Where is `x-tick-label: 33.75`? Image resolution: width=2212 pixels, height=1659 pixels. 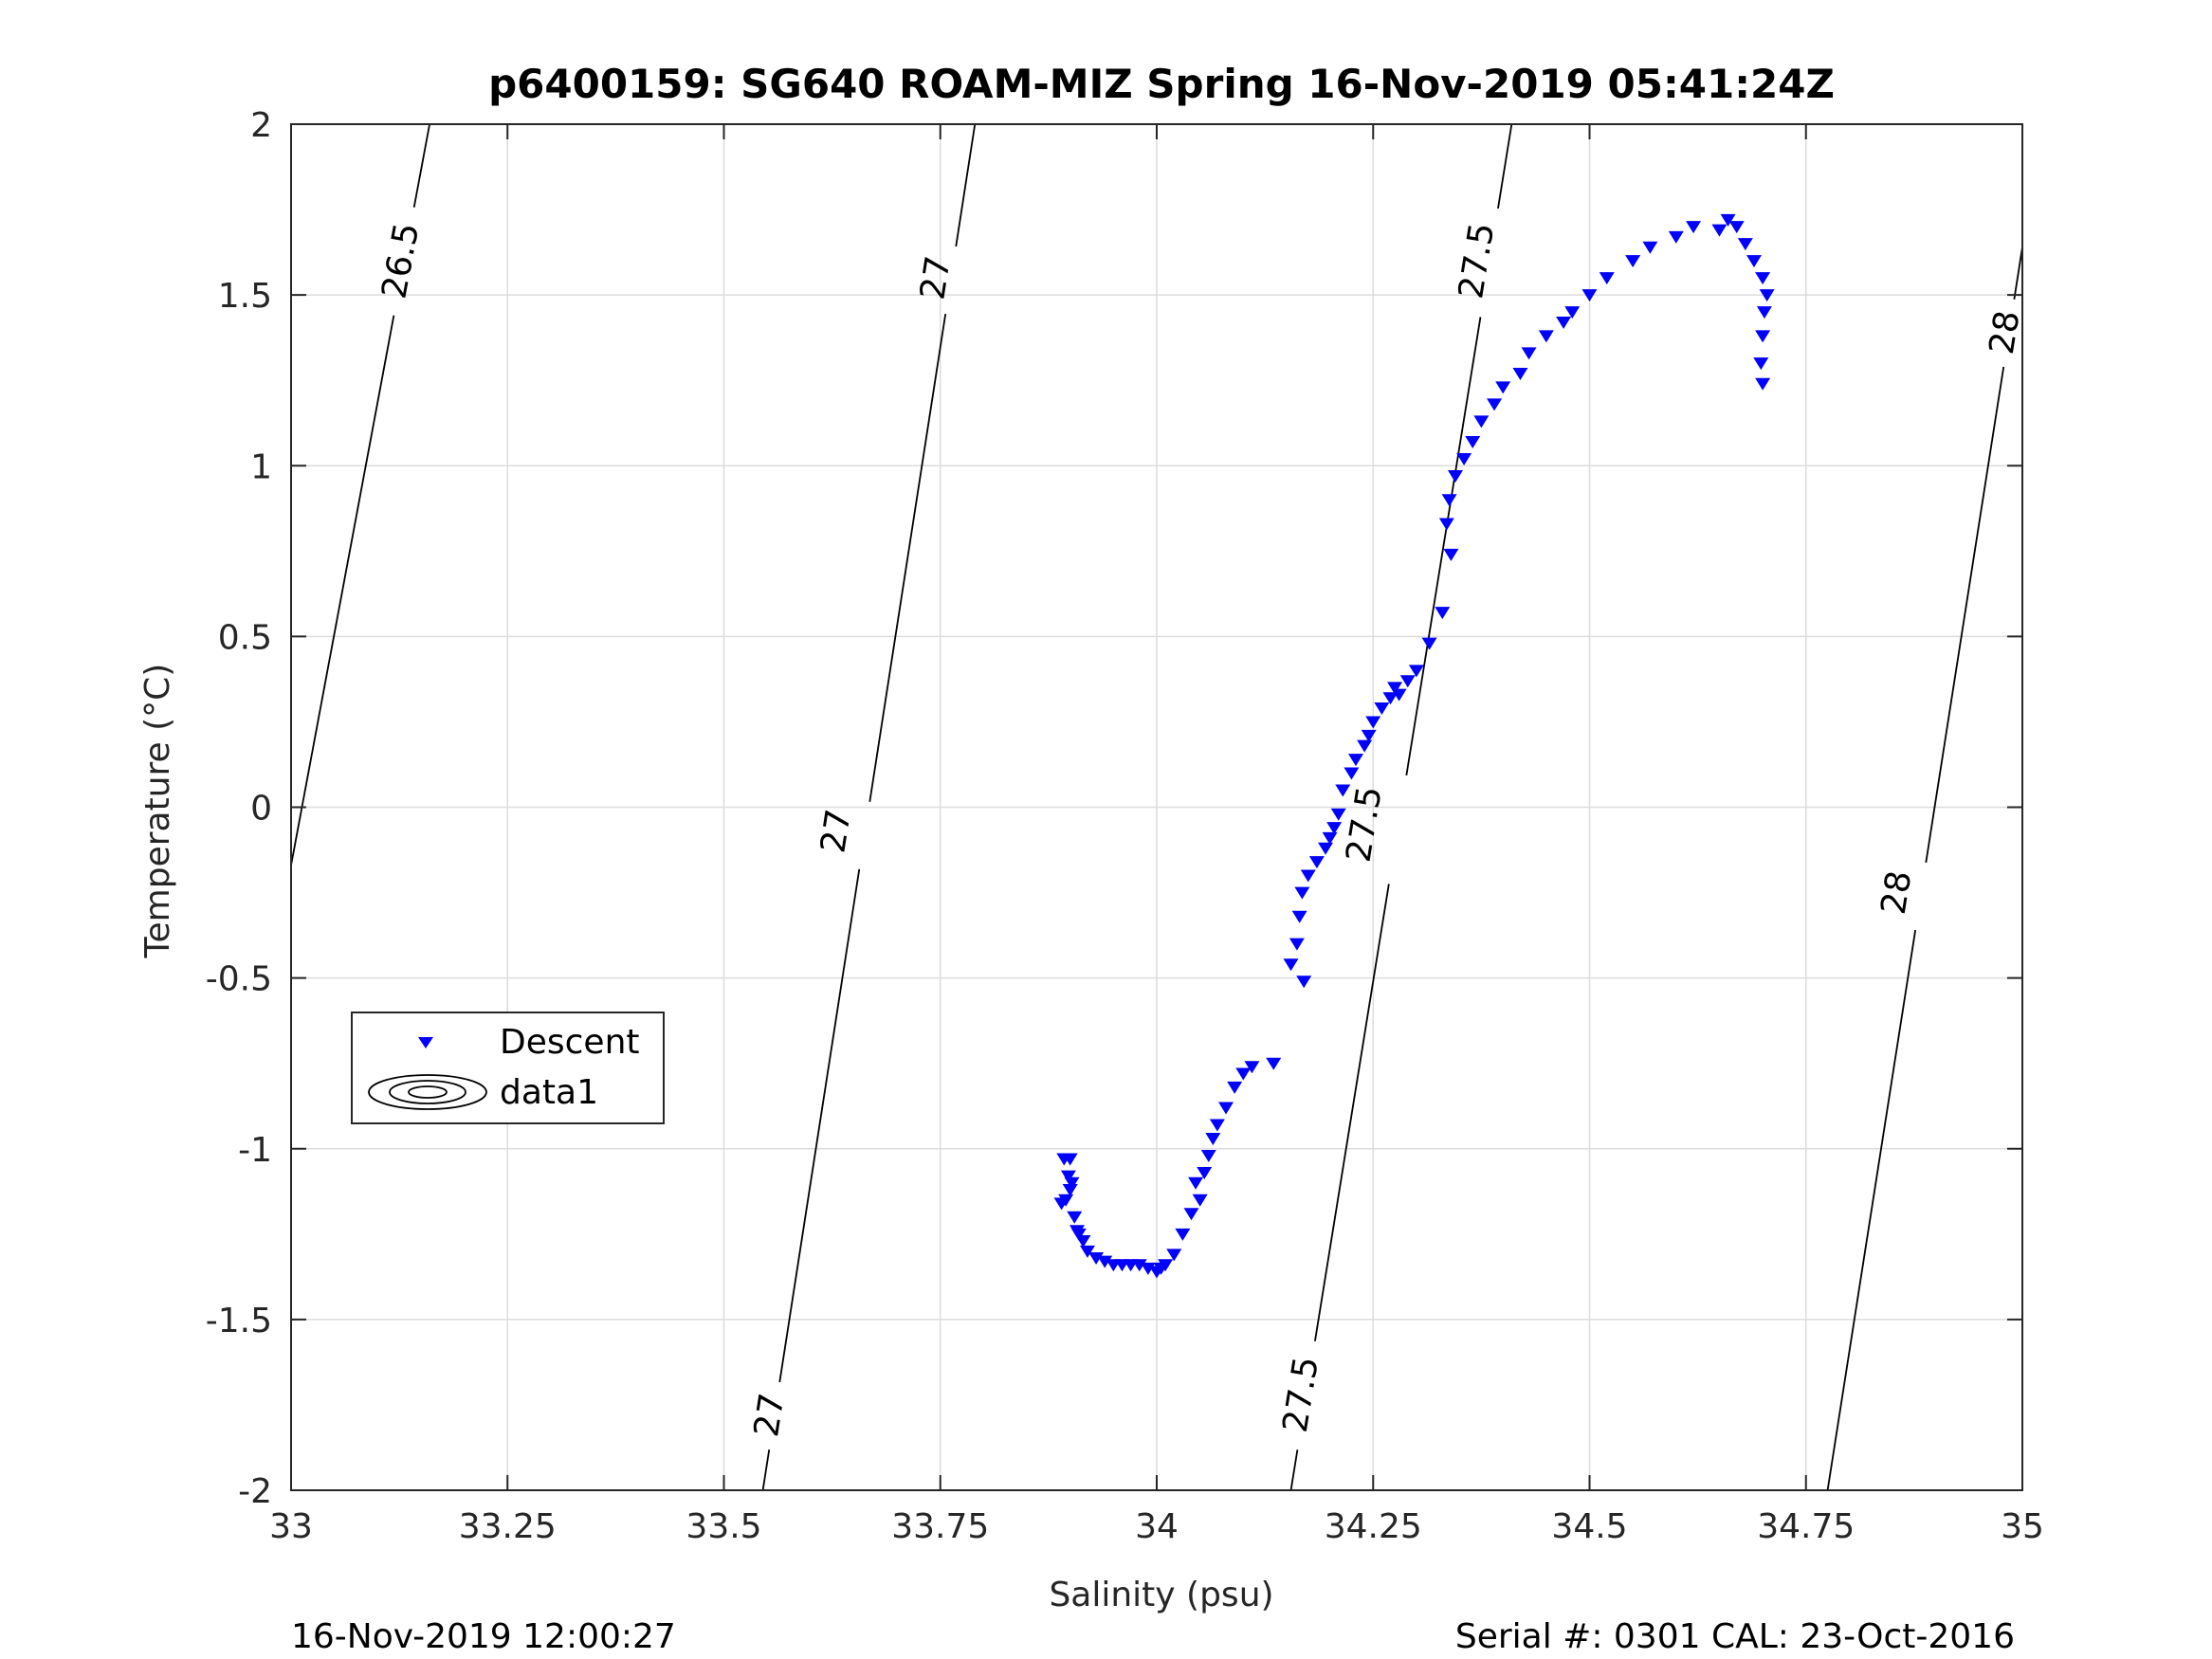
x-tick-label: 33.75 is located at coordinates (940, 1526).